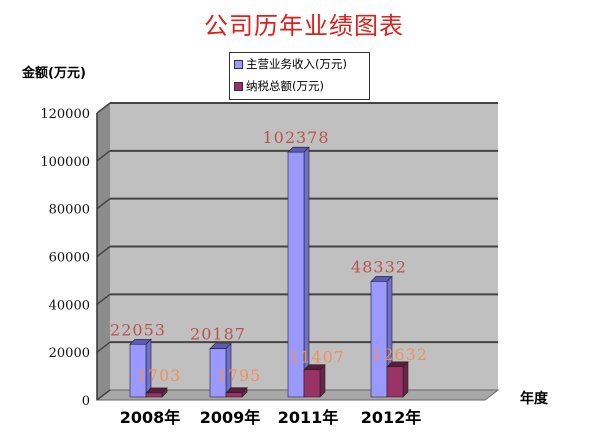  Describe the element at coordinates (317, 357) in the screenshot. I see `data-label: 11407` at that location.